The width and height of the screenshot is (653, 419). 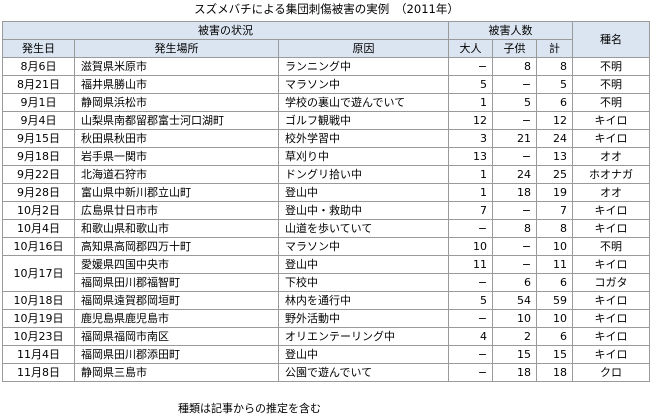 What do you see at coordinates (38, 354) in the screenshot?
I see `cell-date: 11月4日` at bounding box center [38, 354].